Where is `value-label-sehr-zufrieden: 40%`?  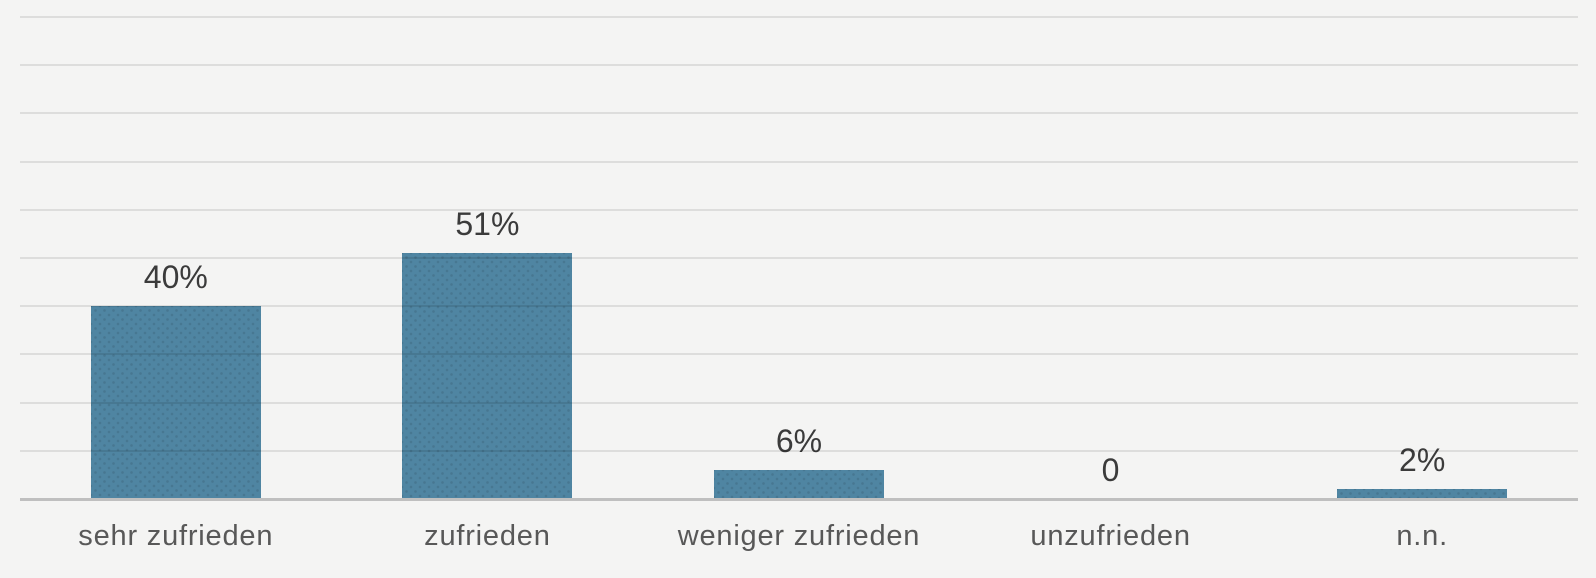
value-label-sehr-zufrieden: 40% is located at coordinates (175, 277).